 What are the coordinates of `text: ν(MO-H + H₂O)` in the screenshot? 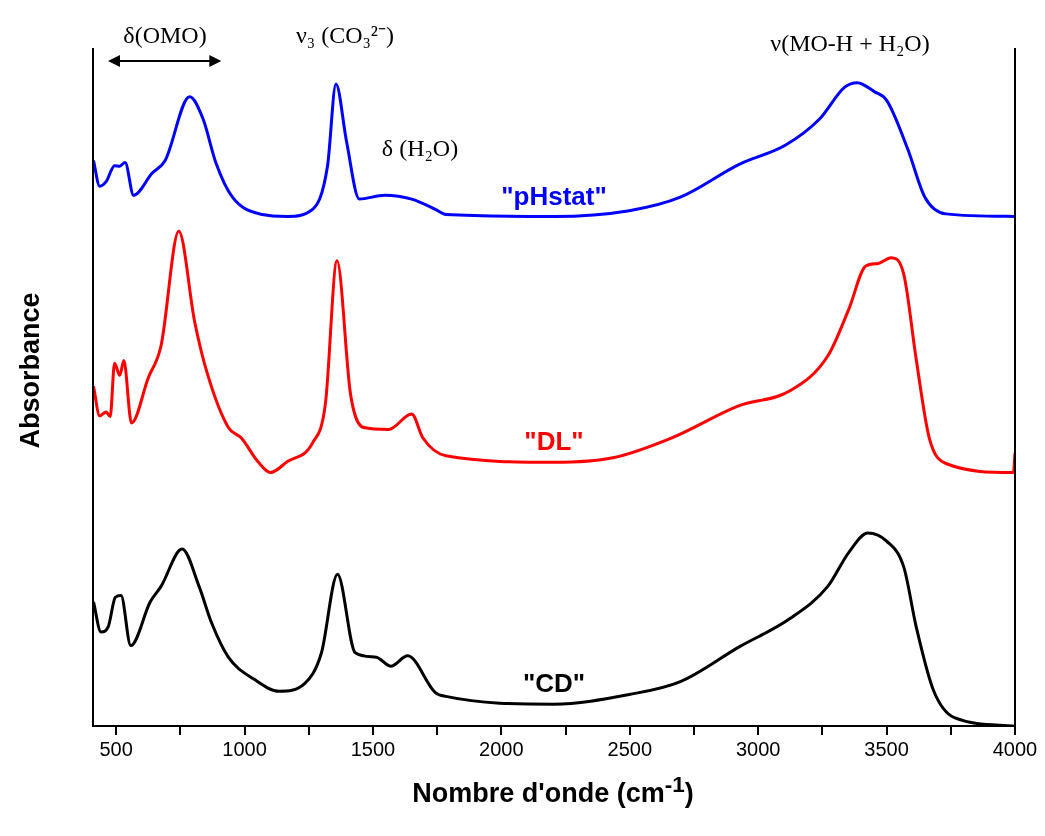 It's located at (850, 43).